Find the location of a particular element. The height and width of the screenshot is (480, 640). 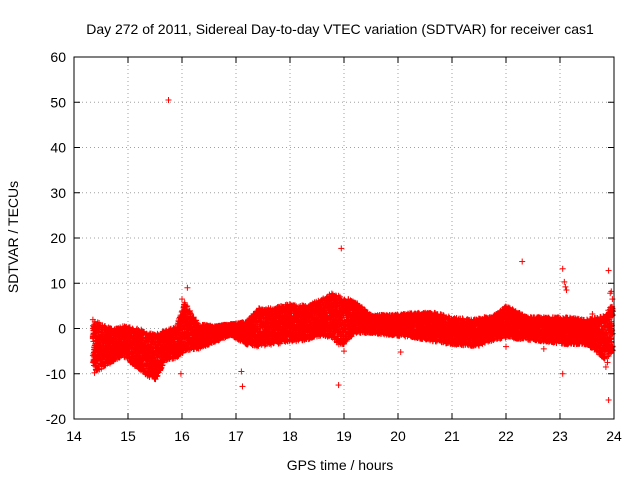

y-tick-label: 0 is located at coordinates (62, 329).